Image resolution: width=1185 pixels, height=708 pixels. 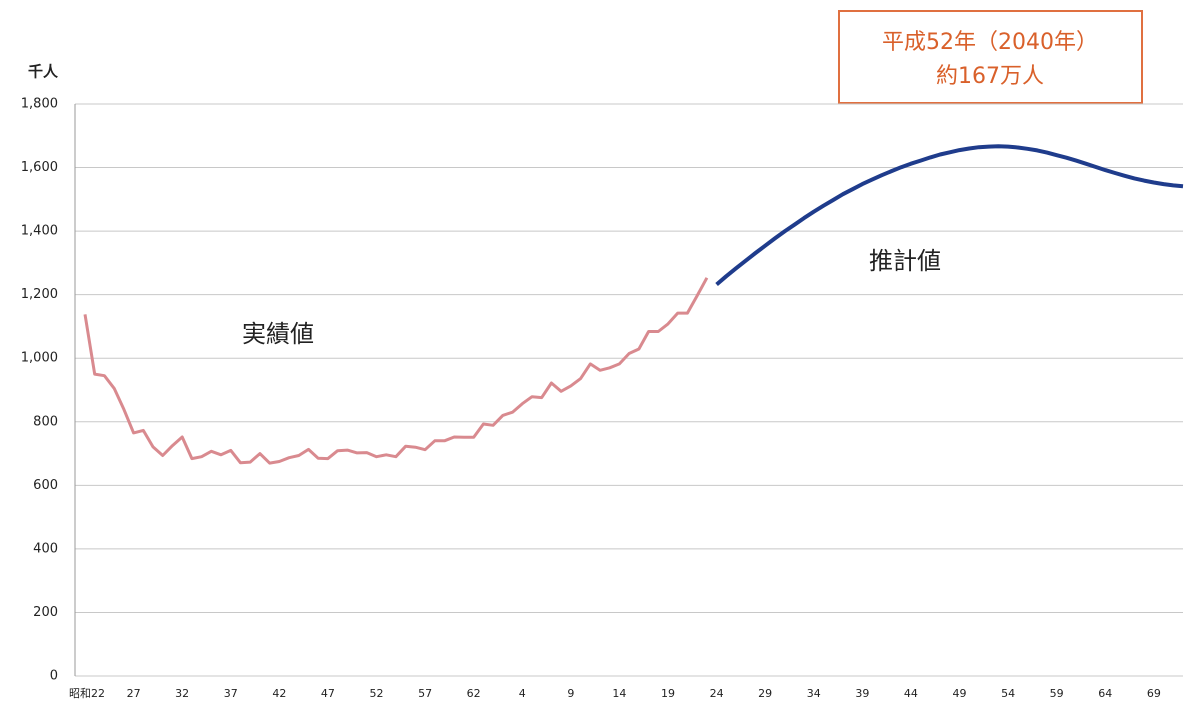 What do you see at coordinates (87, 693) in the screenshot?
I see `x-tick-label: 昭和22` at bounding box center [87, 693].